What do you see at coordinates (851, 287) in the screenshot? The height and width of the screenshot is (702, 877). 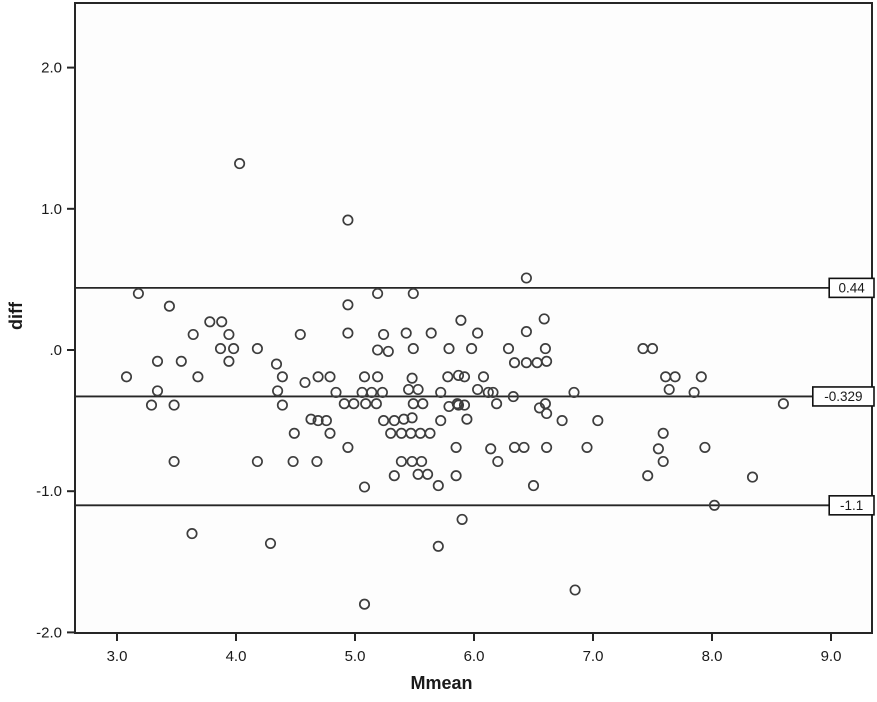 I see `reference-line-label: 0.44` at bounding box center [851, 287].